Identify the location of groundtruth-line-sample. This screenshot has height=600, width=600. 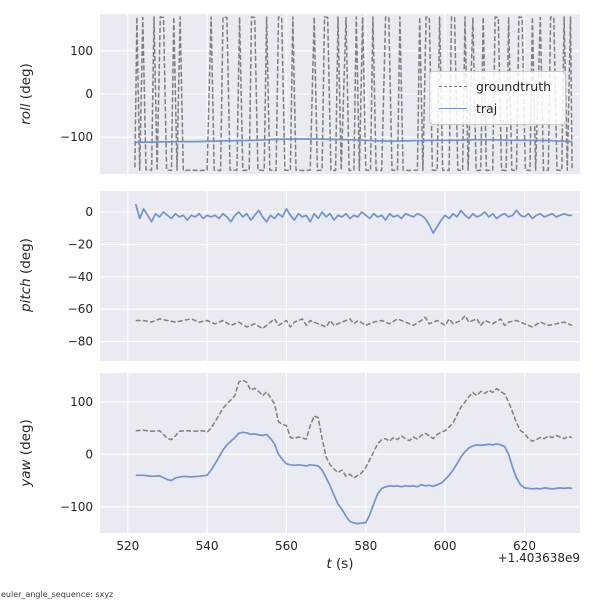
(453, 86).